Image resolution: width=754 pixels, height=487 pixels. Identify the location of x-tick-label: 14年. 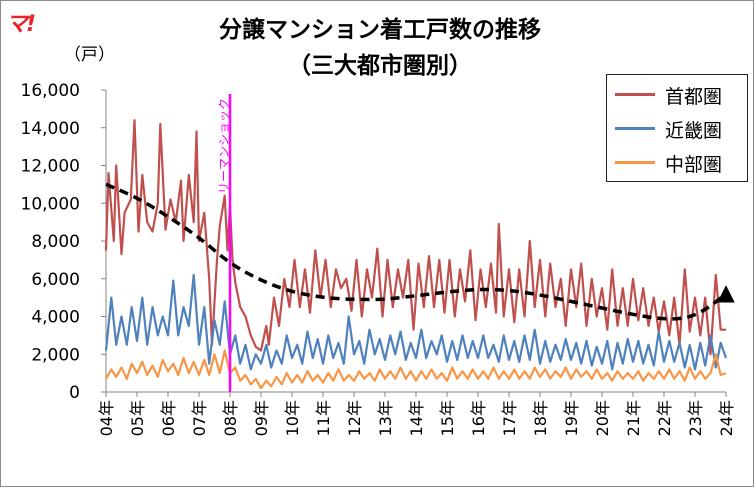
(416, 418).